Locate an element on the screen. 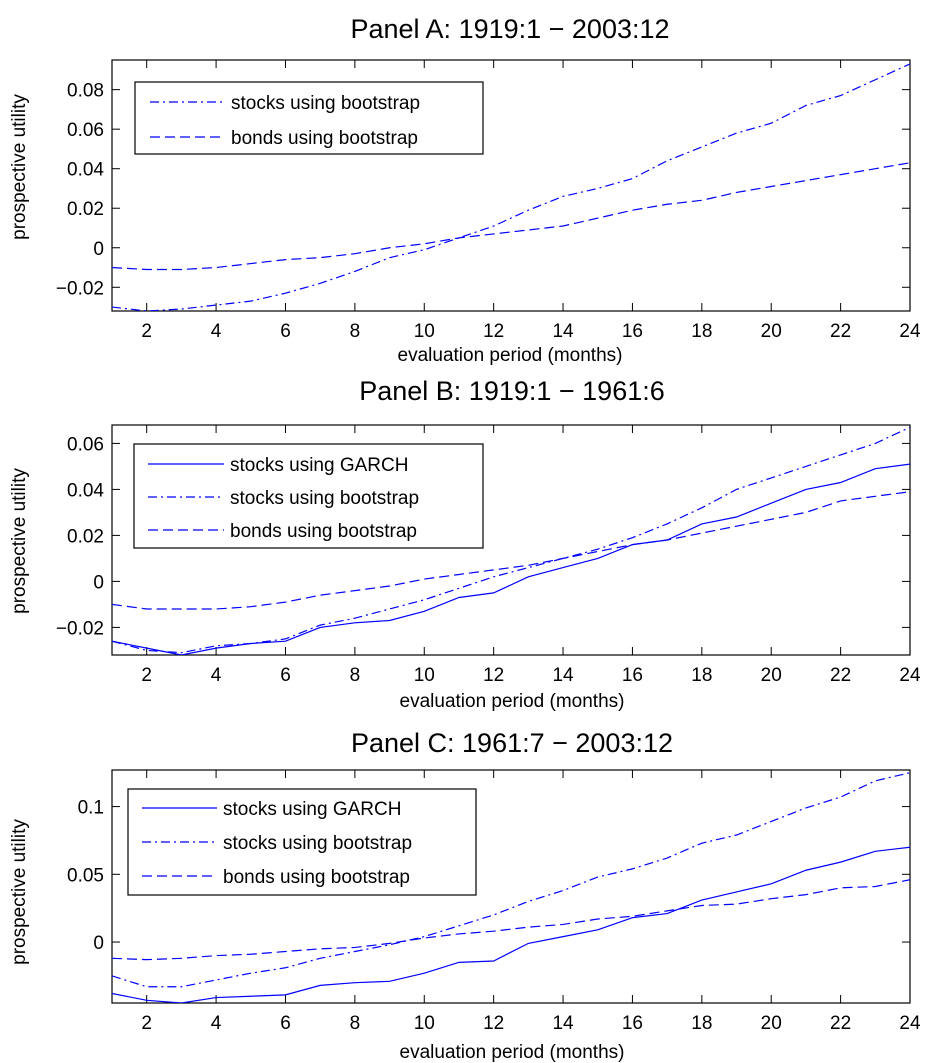 Image resolution: width=927 pixels, height=1063 pixels. panel-c-xtick-label: 22 is located at coordinates (840, 1023).